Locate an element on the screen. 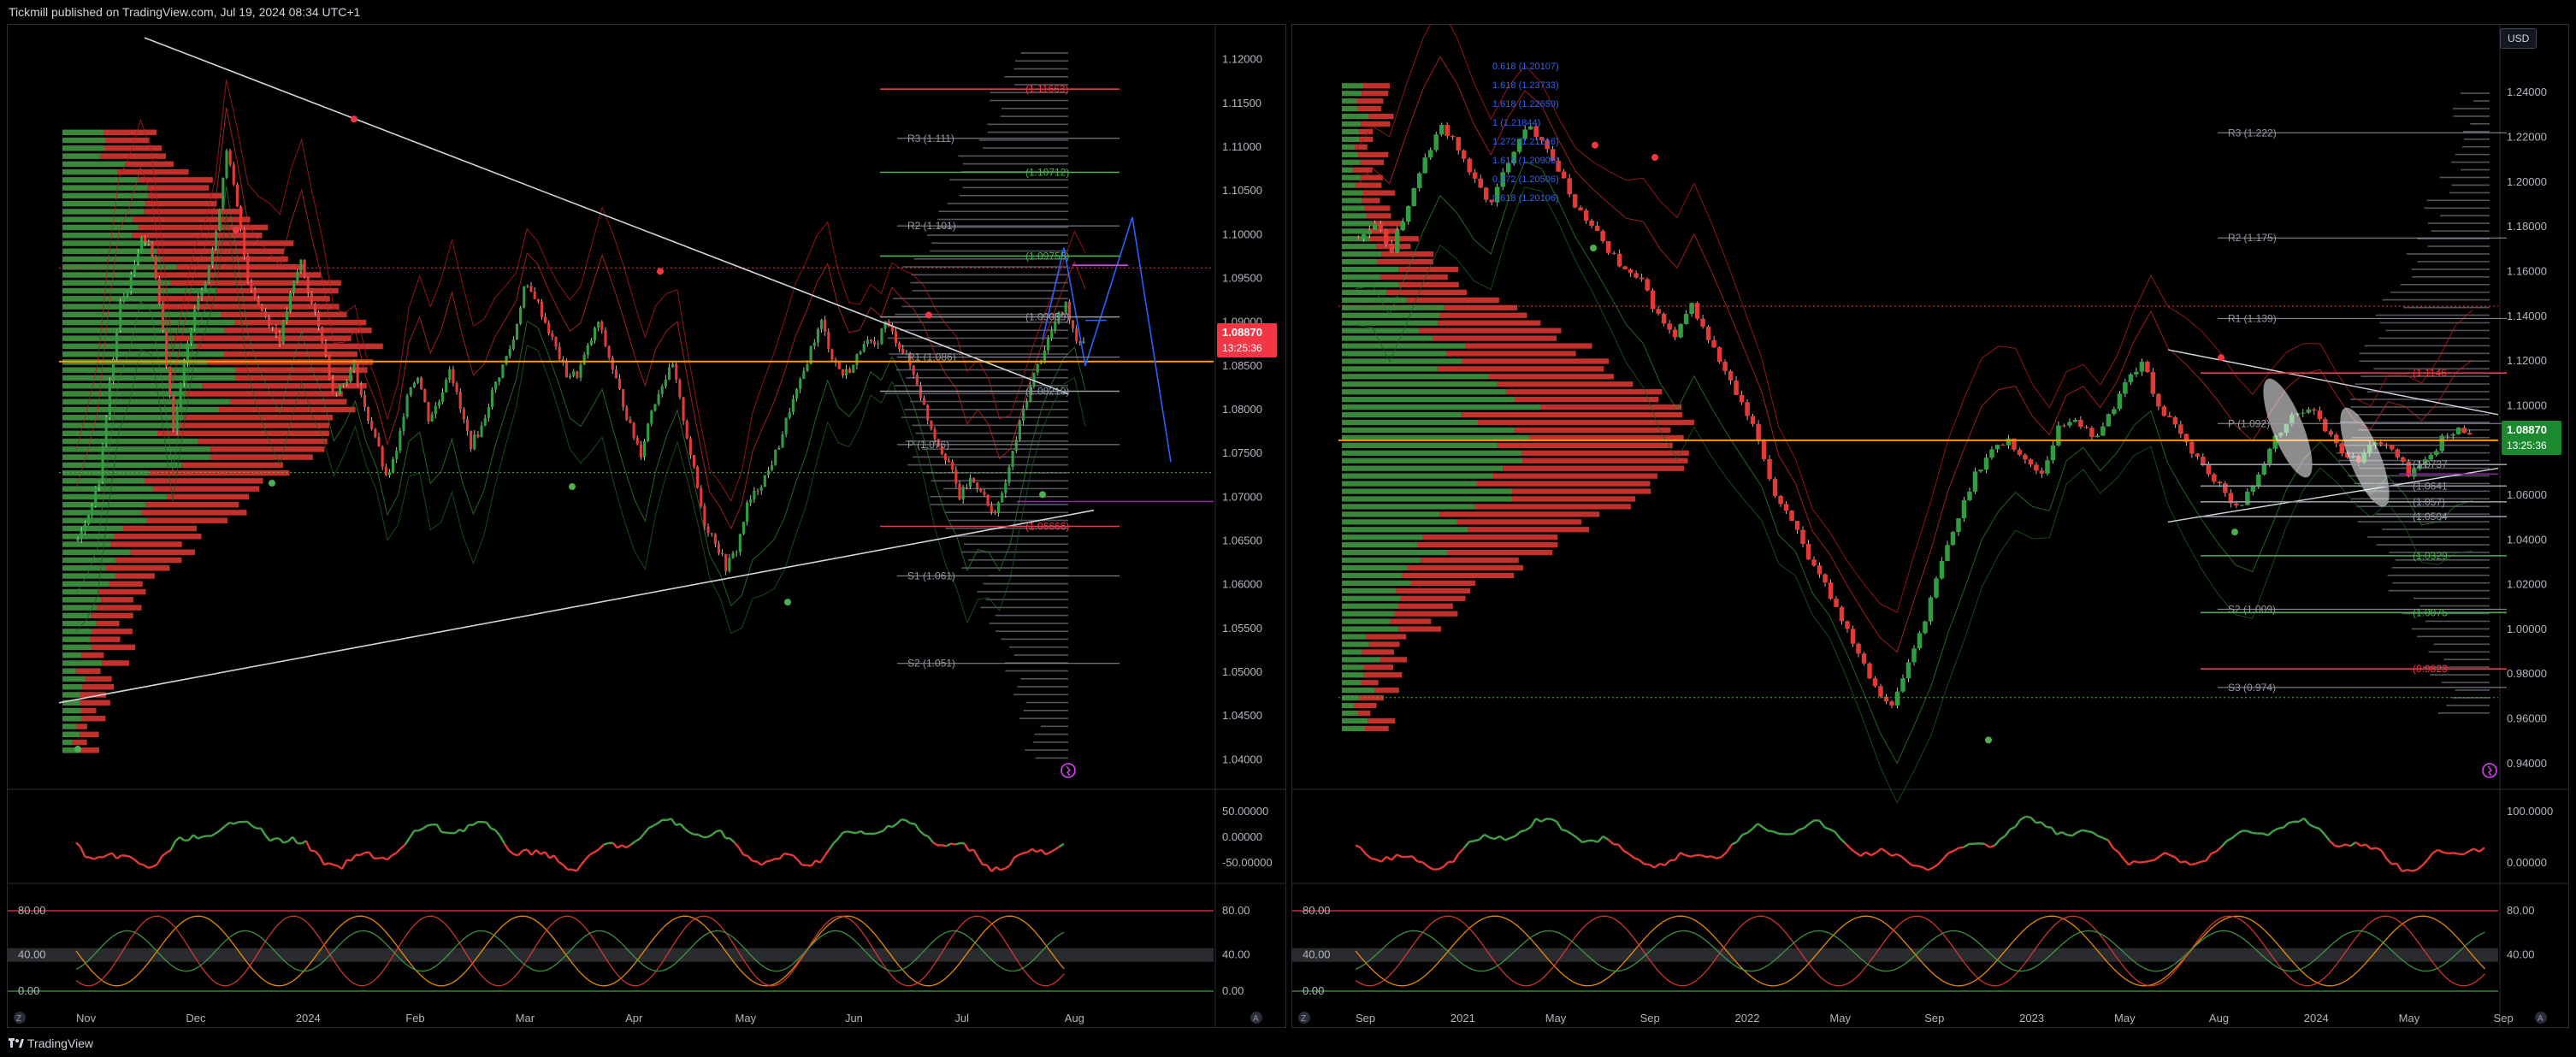 The image size is (2576, 1057). fib-label: 1 (1.21844) is located at coordinates (1516, 123).